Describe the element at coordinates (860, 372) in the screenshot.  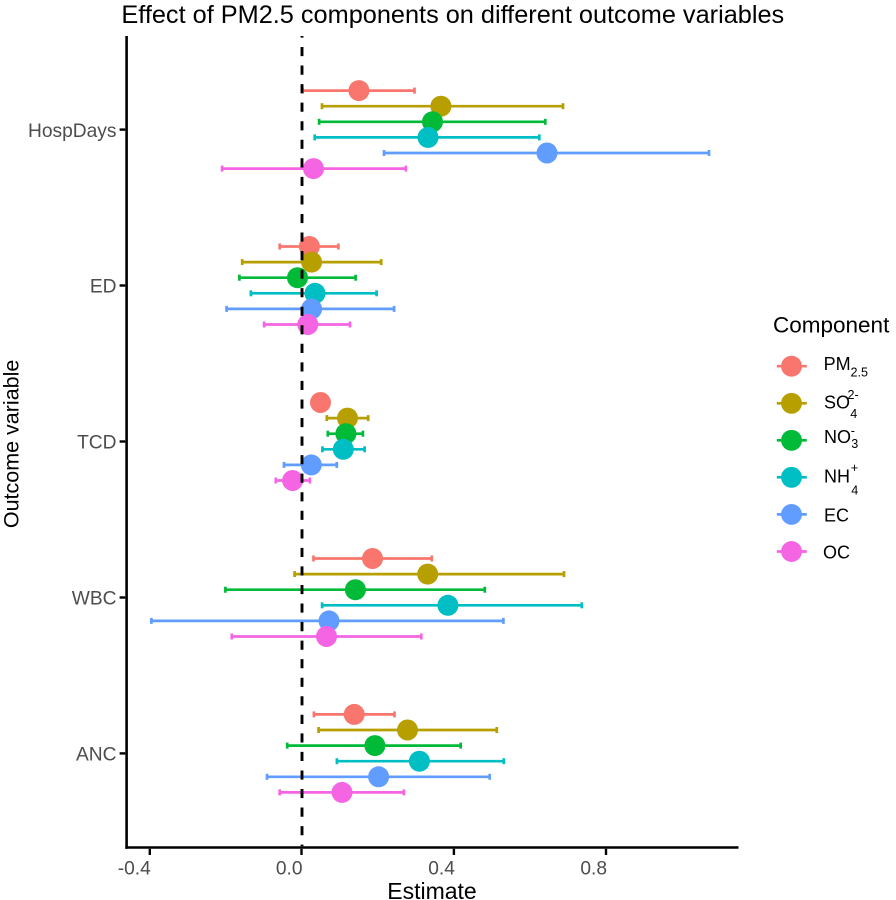
I see `svg-text: 2.5` at that location.